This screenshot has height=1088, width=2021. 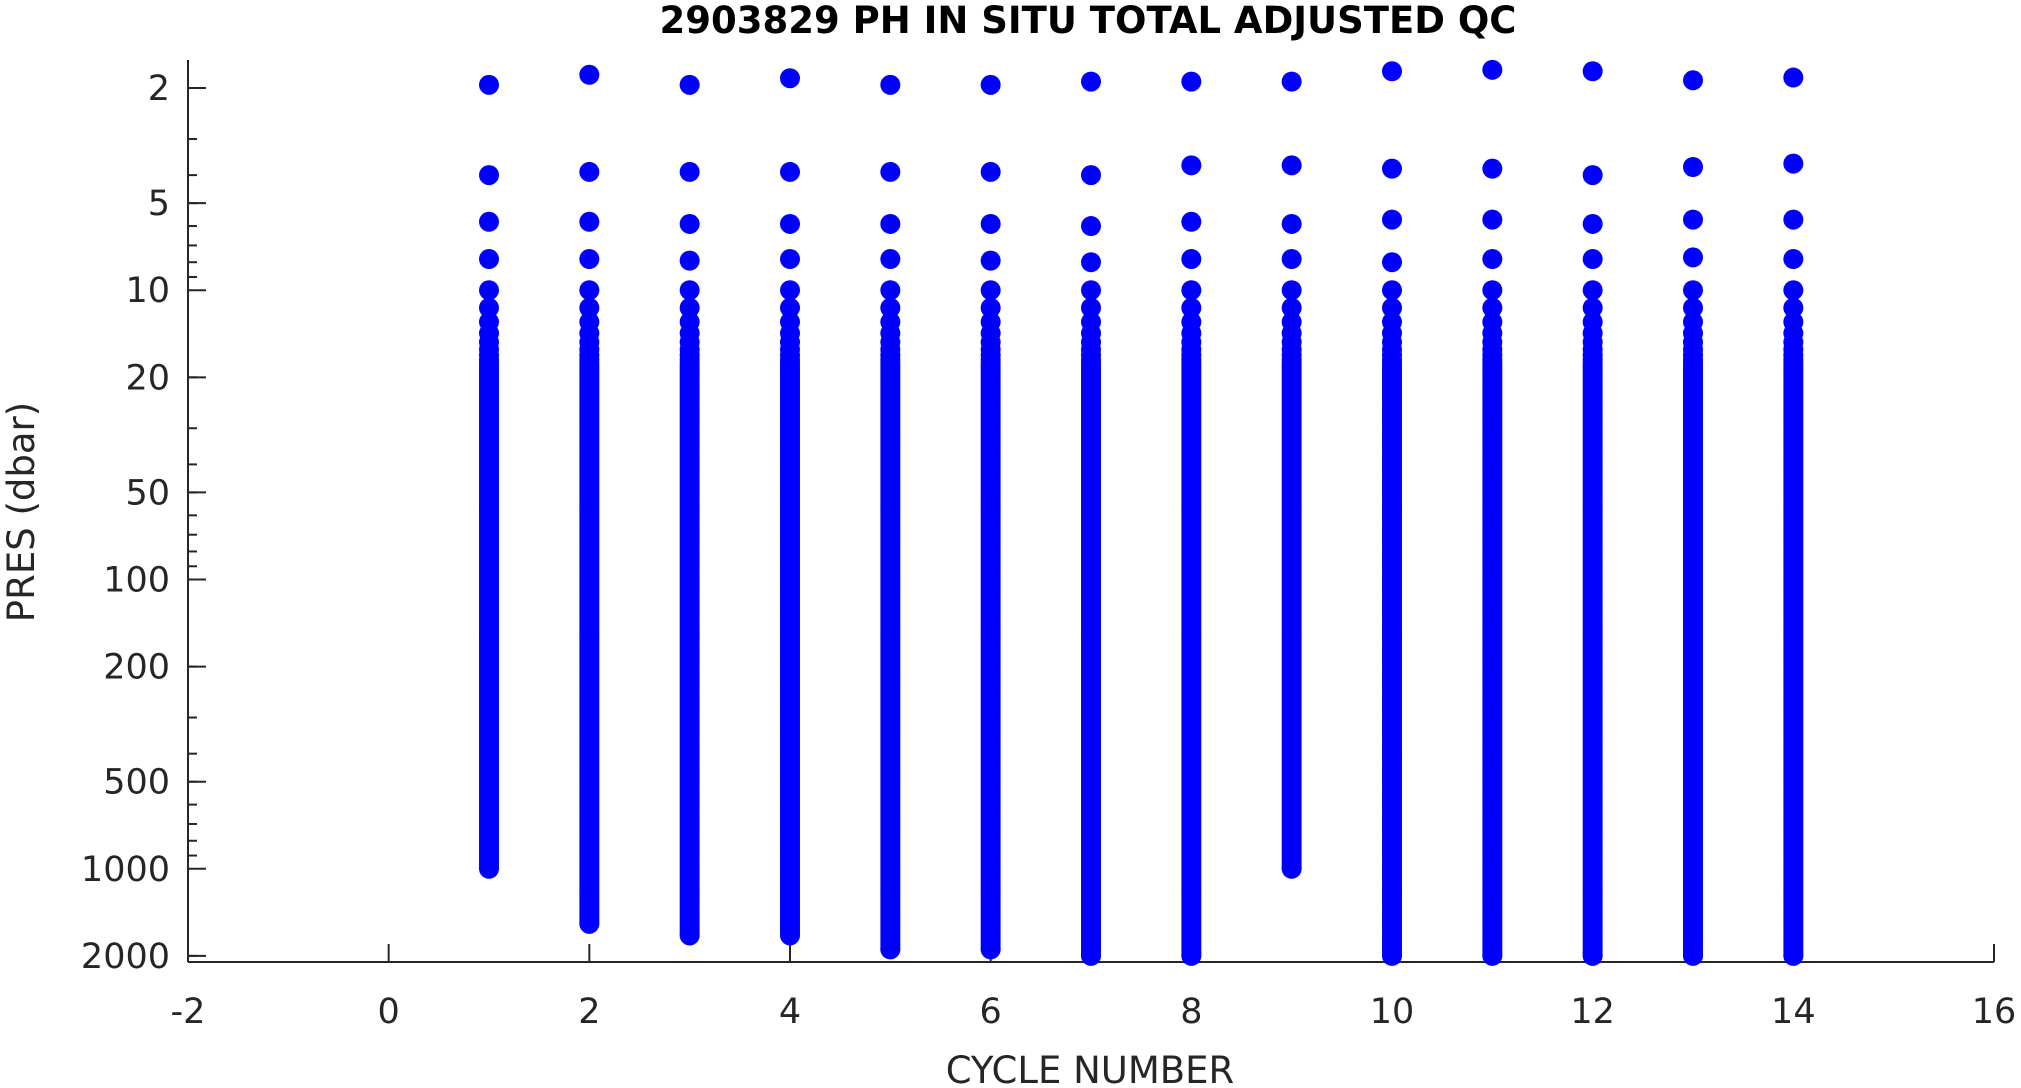 I want to click on x-tick-label: 2, so click(x=589, y=1012).